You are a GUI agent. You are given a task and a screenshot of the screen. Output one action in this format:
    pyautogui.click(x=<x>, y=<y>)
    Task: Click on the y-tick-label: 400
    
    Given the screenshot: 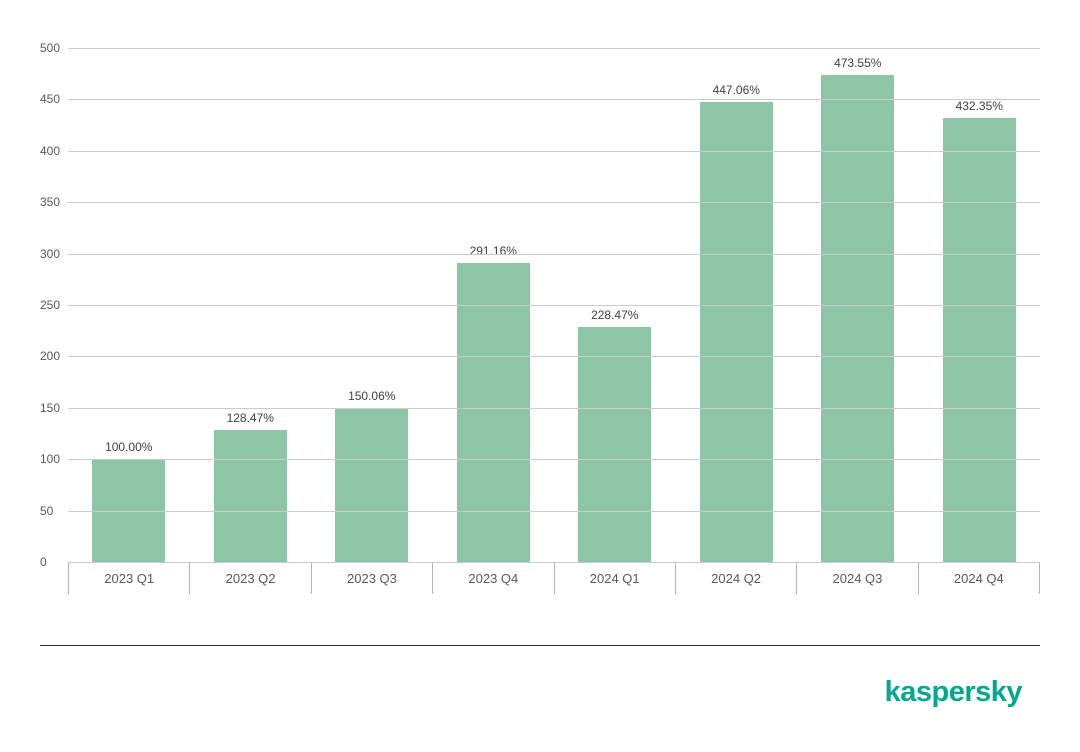 What is the action you would take?
    pyautogui.click(x=50, y=150)
    